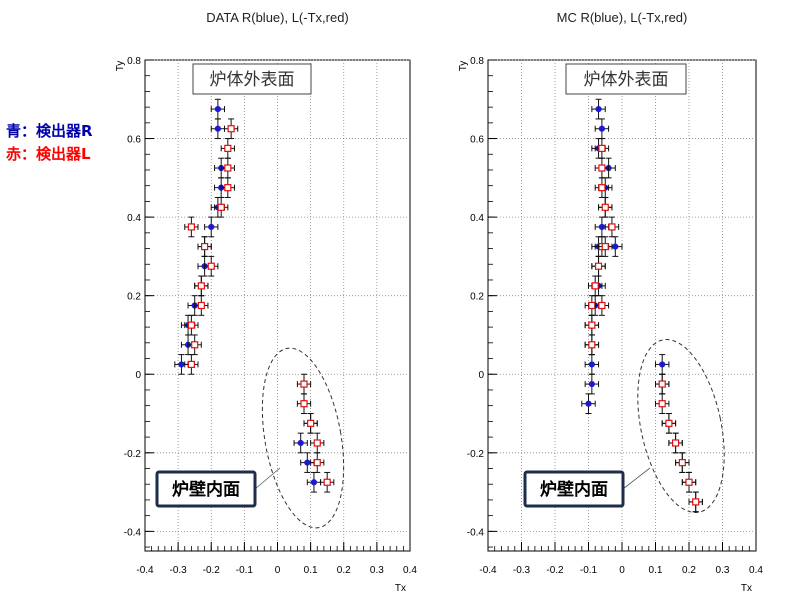 The image size is (800, 600). I want to click on y-tick-label: 0.4, so click(477, 218).